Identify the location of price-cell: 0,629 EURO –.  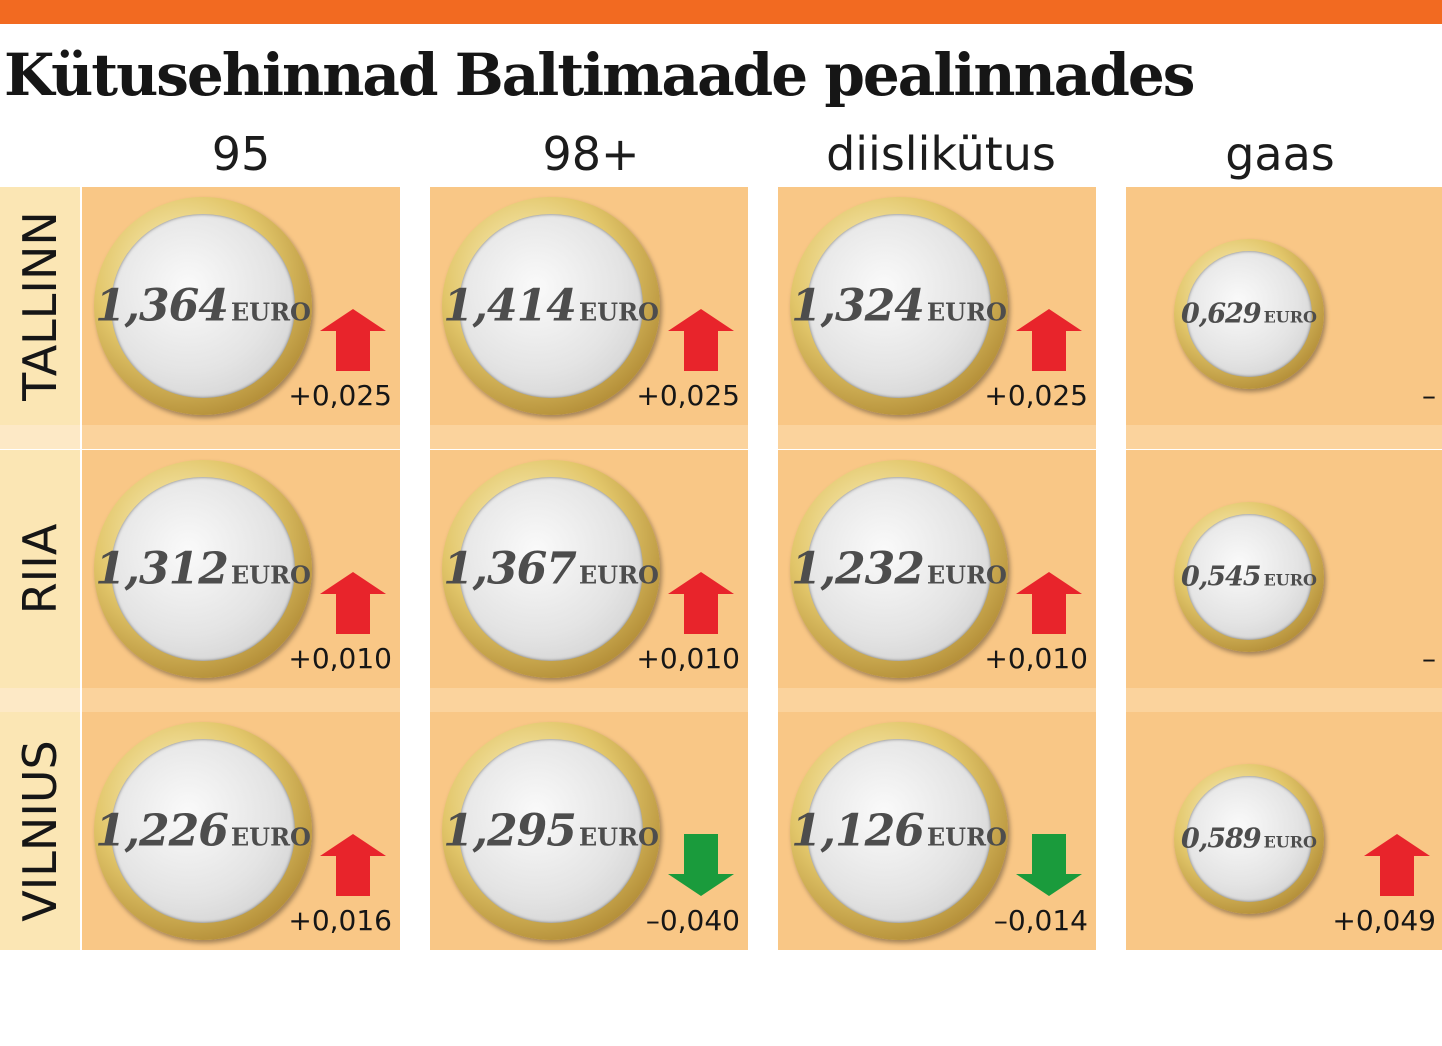
(1284, 306).